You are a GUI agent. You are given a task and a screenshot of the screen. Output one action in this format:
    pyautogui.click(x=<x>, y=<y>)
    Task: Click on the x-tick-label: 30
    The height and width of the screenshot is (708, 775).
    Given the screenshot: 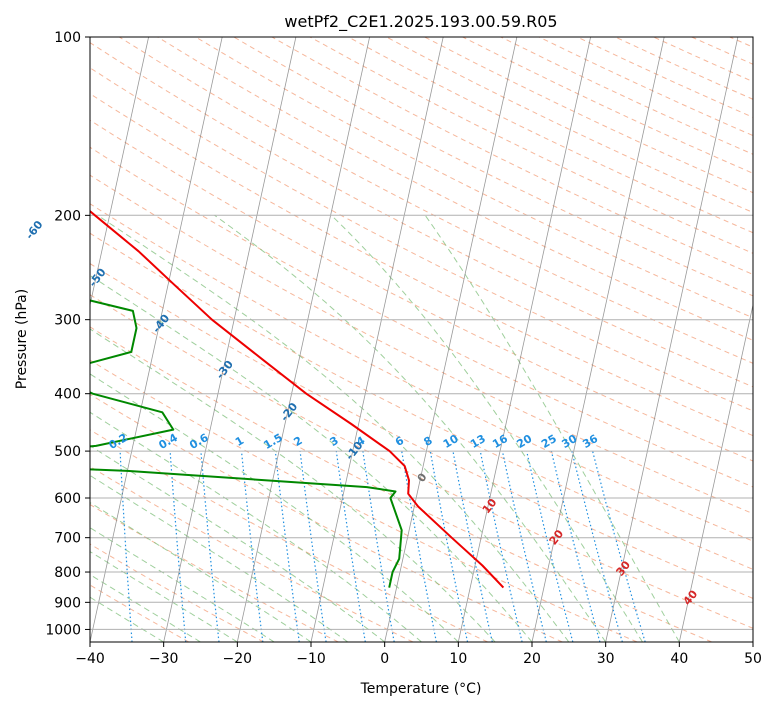 What is the action you would take?
    pyautogui.click(x=606, y=659)
    